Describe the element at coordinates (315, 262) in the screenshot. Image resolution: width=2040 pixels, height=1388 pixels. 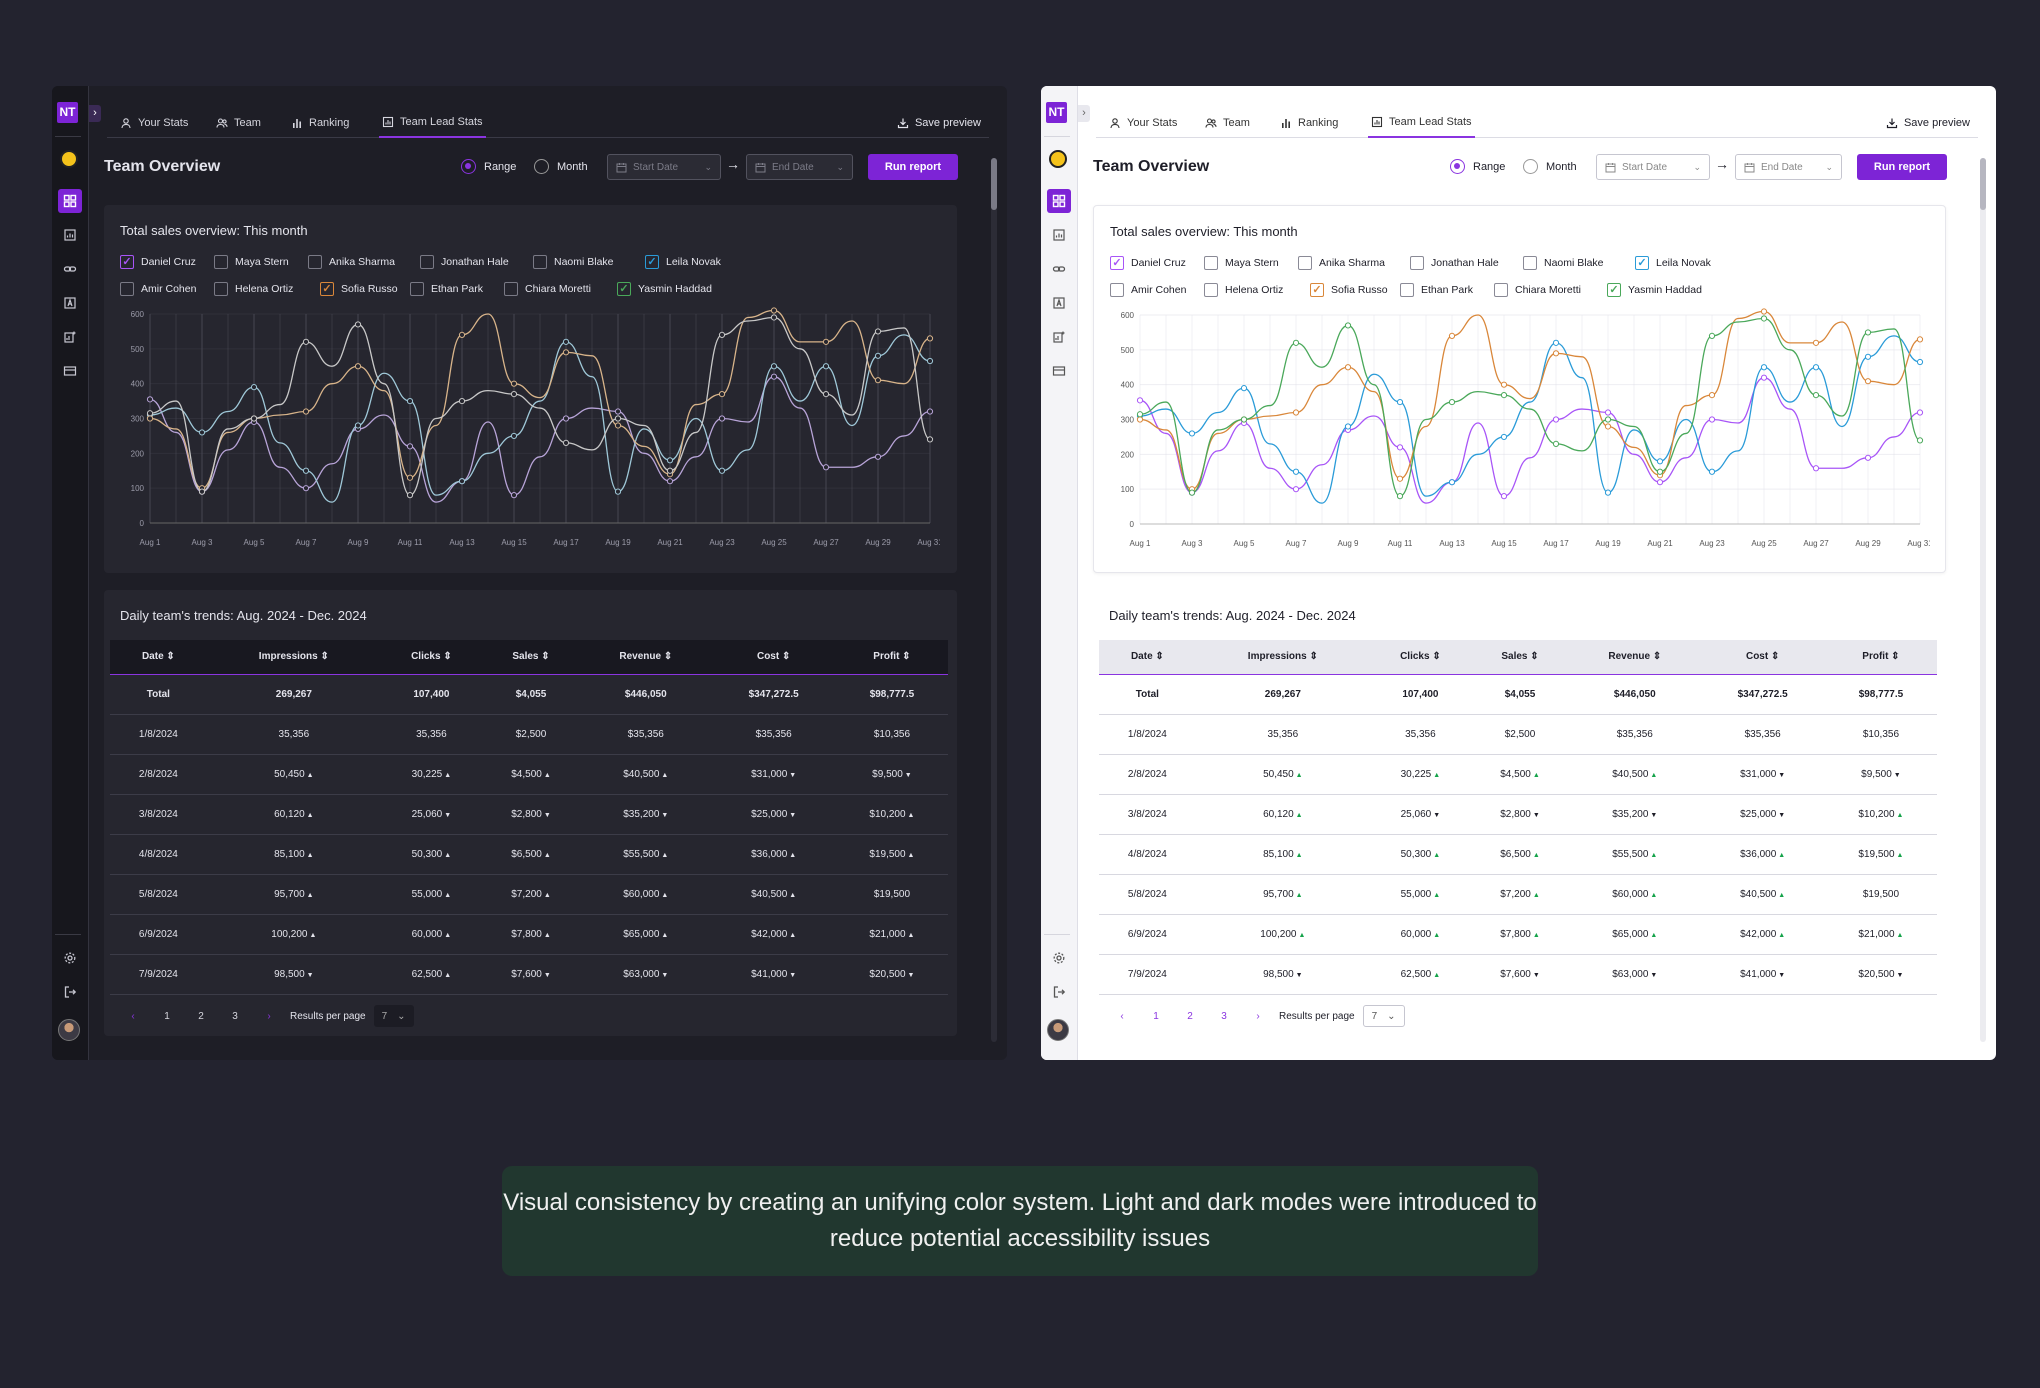
I see `checkbox-box` at that location.